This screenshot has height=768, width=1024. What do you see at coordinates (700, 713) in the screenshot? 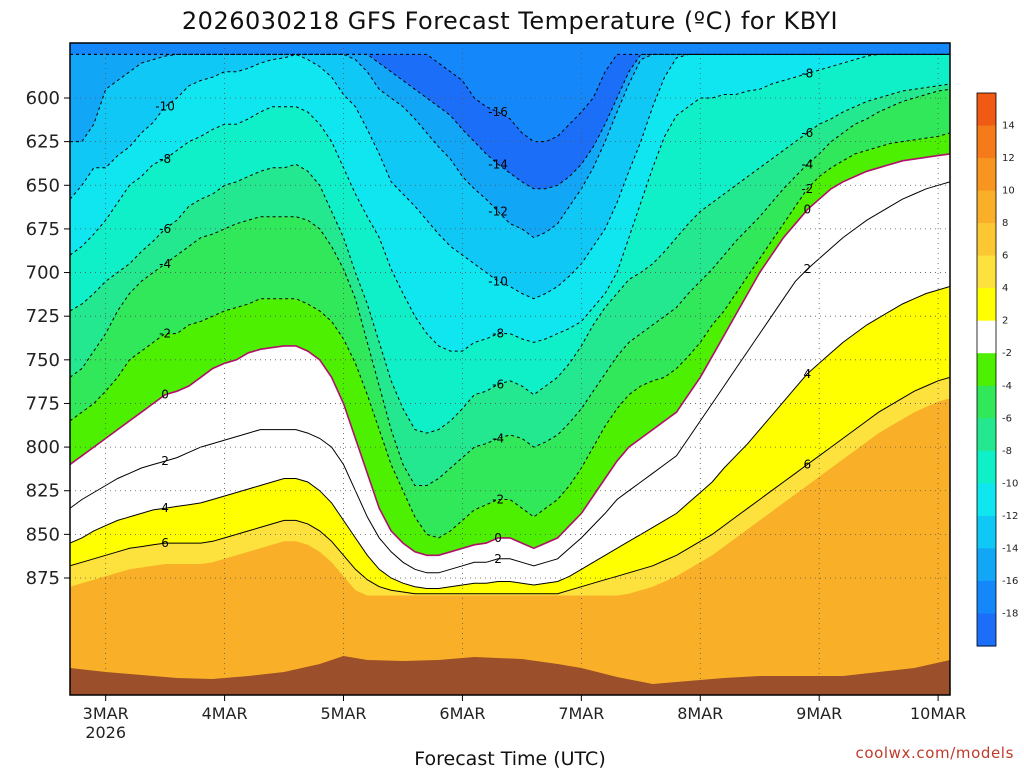
I see `x-tick-label: 8MAR` at bounding box center [700, 713].